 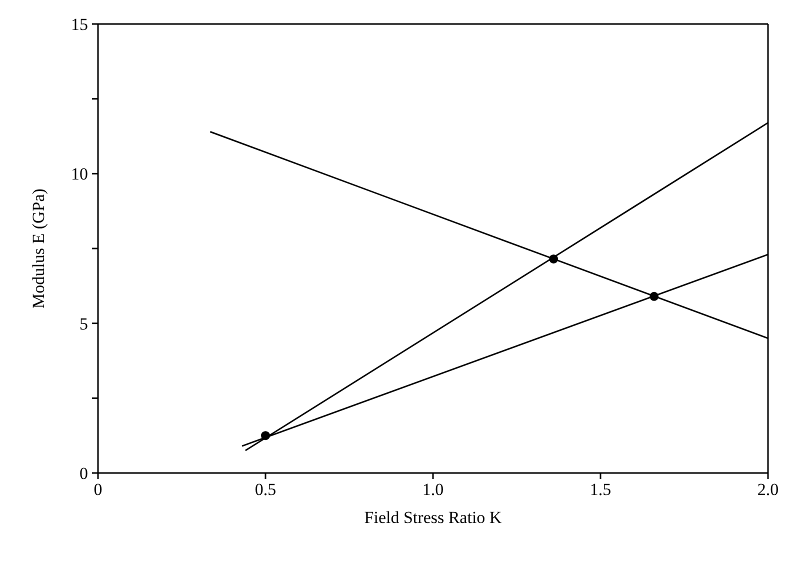 What do you see at coordinates (98, 490) in the screenshot?
I see `x-tick-label: 0` at bounding box center [98, 490].